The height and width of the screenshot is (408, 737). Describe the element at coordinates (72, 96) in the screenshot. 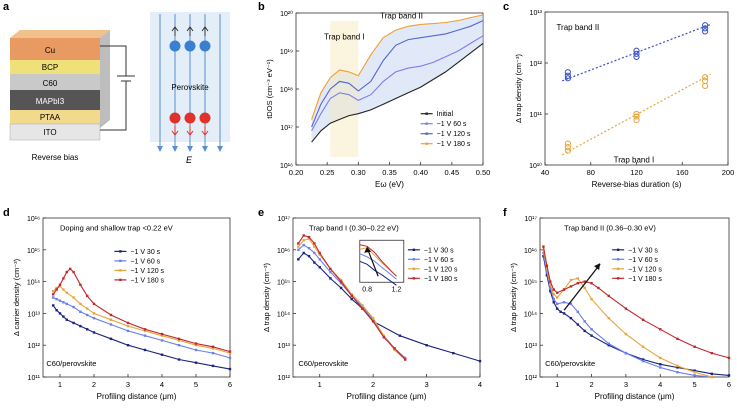

I see `device-stack: Cu BCP C60 MAPbI3 PTAA ITO Reverse bias` at that location.